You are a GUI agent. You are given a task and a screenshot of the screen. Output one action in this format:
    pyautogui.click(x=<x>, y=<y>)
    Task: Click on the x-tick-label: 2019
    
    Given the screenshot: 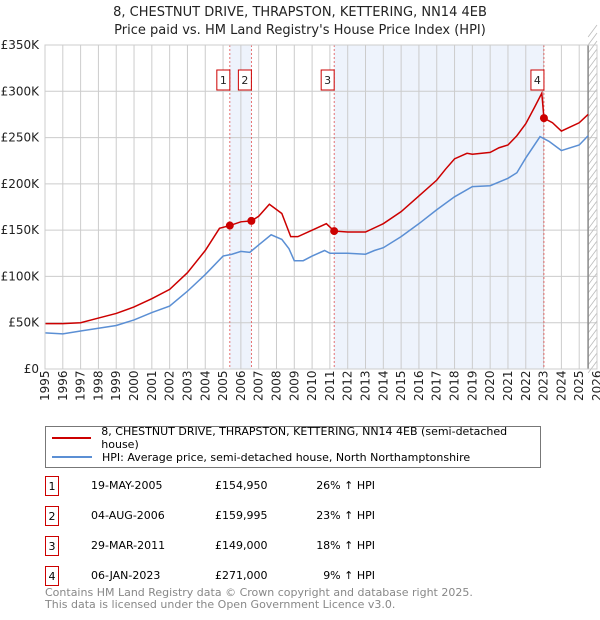 What is the action you would take?
    pyautogui.click(x=472, y=385)
    